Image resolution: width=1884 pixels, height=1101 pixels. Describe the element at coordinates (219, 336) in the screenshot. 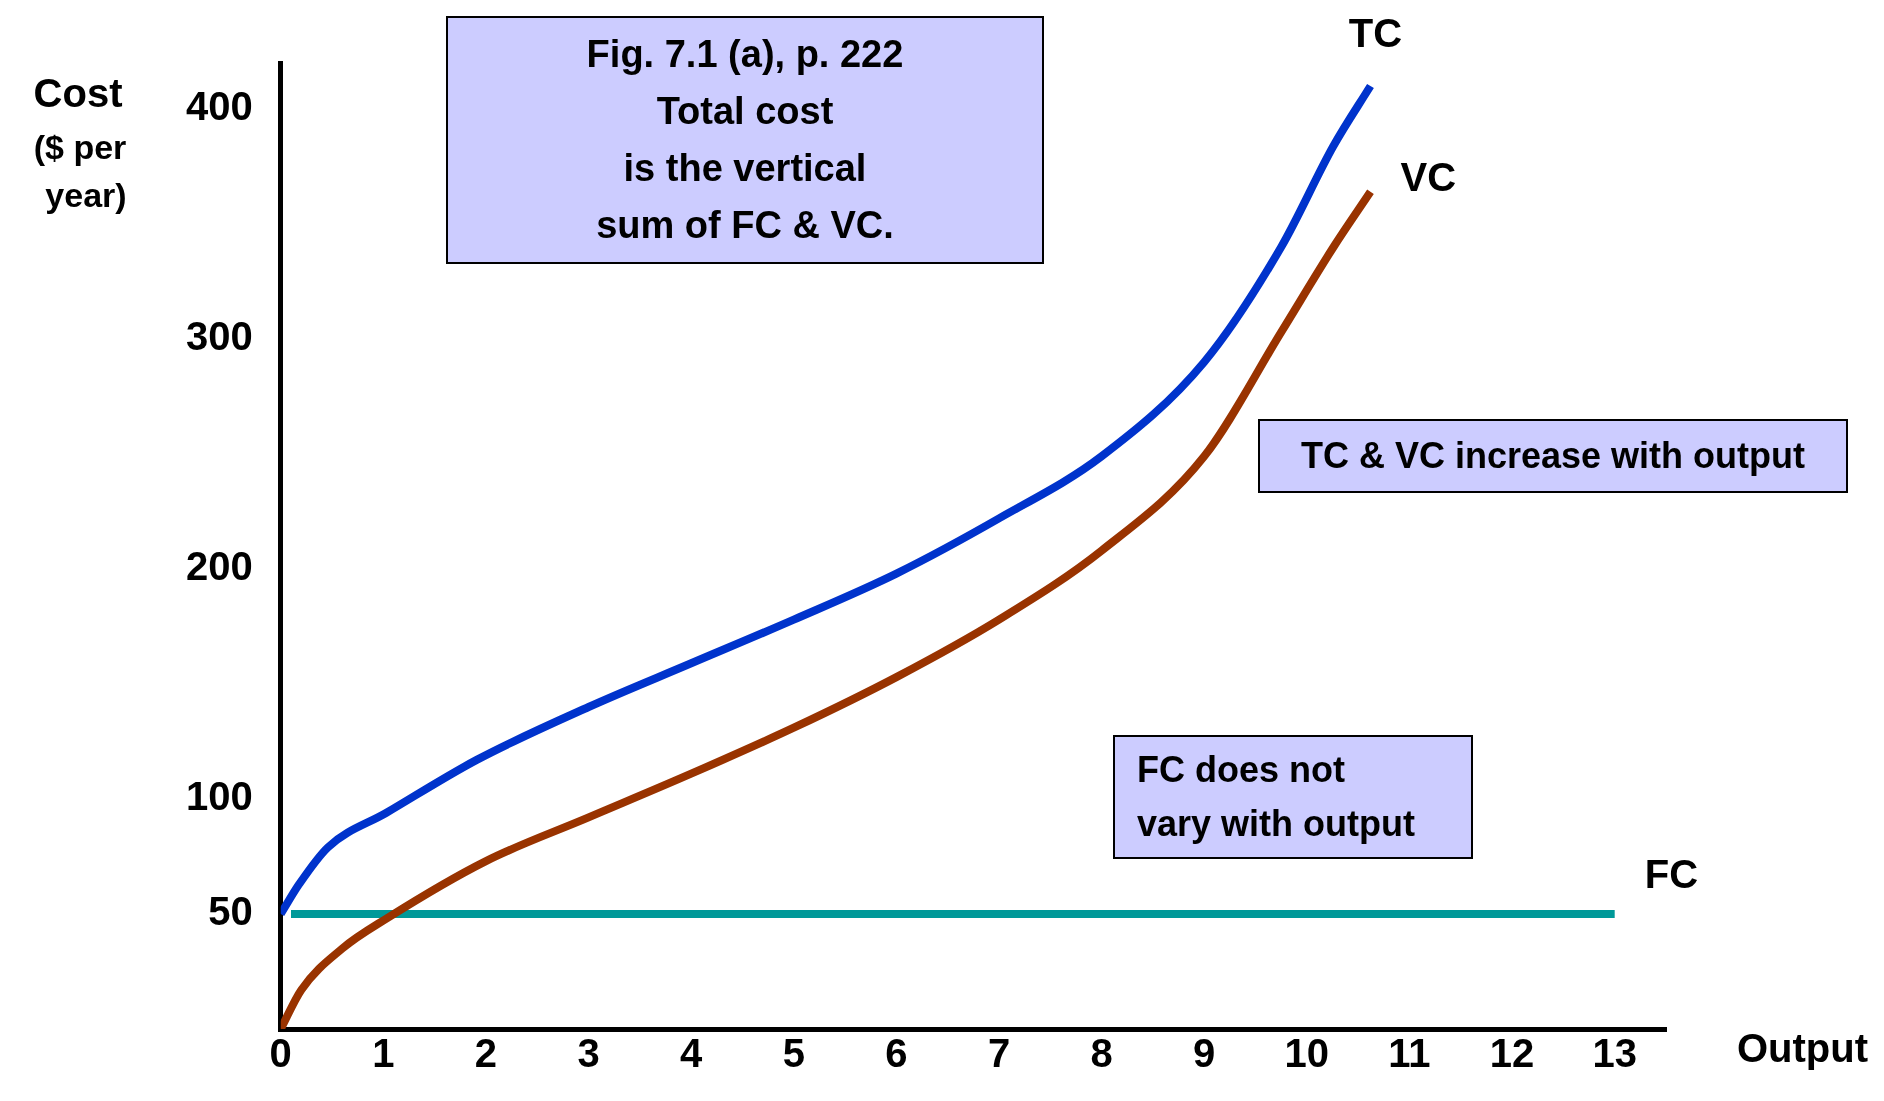

I see `y-tick-label: 300` at that location.